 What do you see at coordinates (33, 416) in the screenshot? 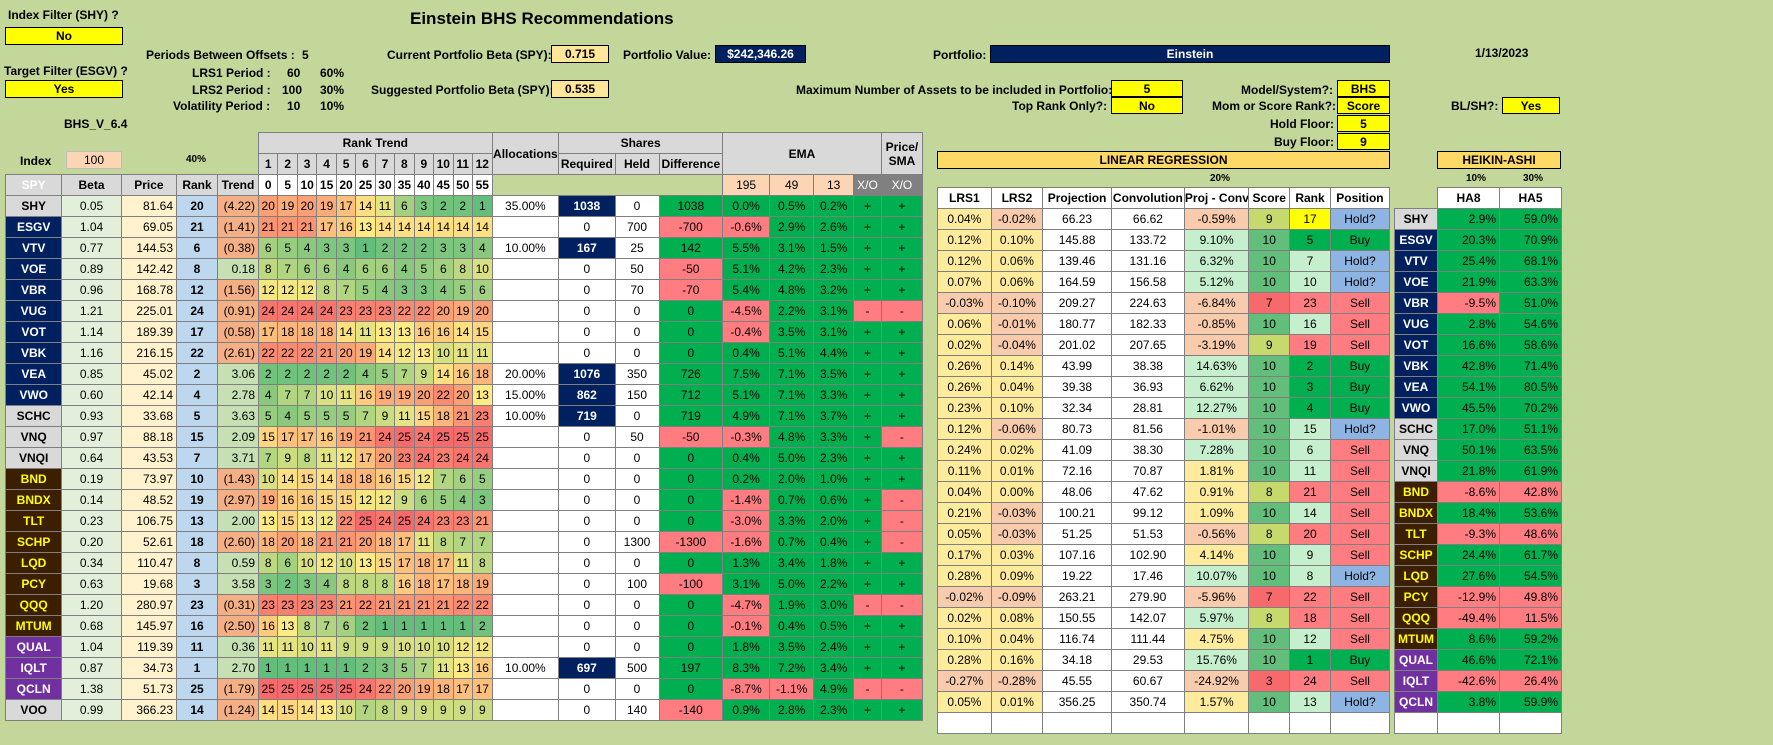
I see `ticker-cell: SCHC` at bounding box center [33, 416].